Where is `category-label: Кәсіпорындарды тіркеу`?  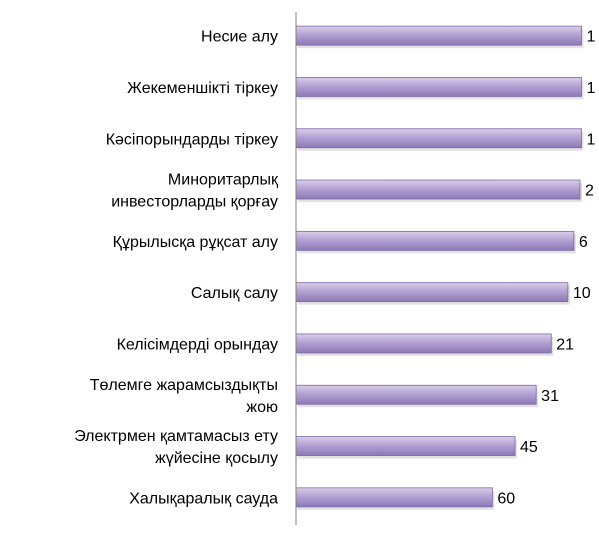 category-label: Кәсіпорындарды тіркеу is located at coordinates (192, 139).